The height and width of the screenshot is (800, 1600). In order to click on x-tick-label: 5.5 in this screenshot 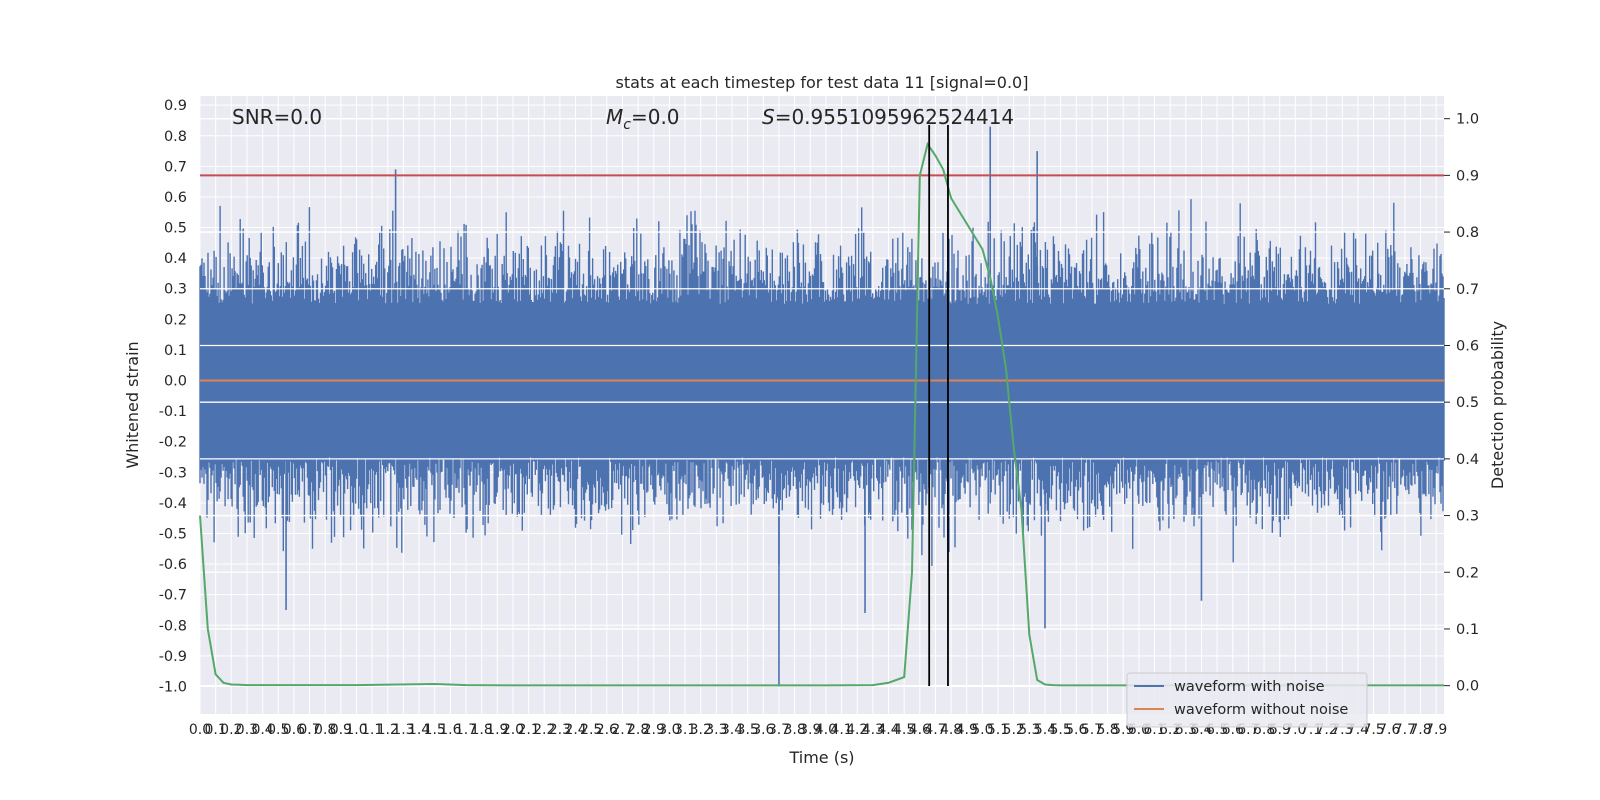, I will do `click(1060, 730)`.